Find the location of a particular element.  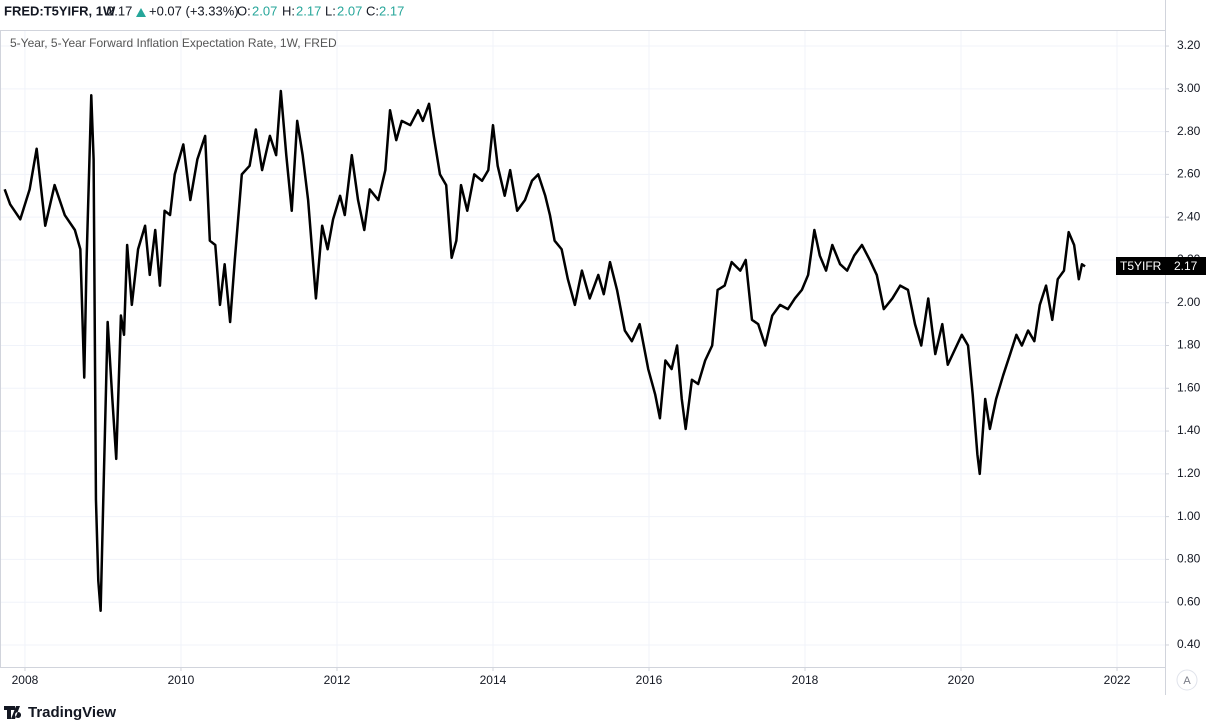

open-value: 2.07 is located at coordinates (264, 10).